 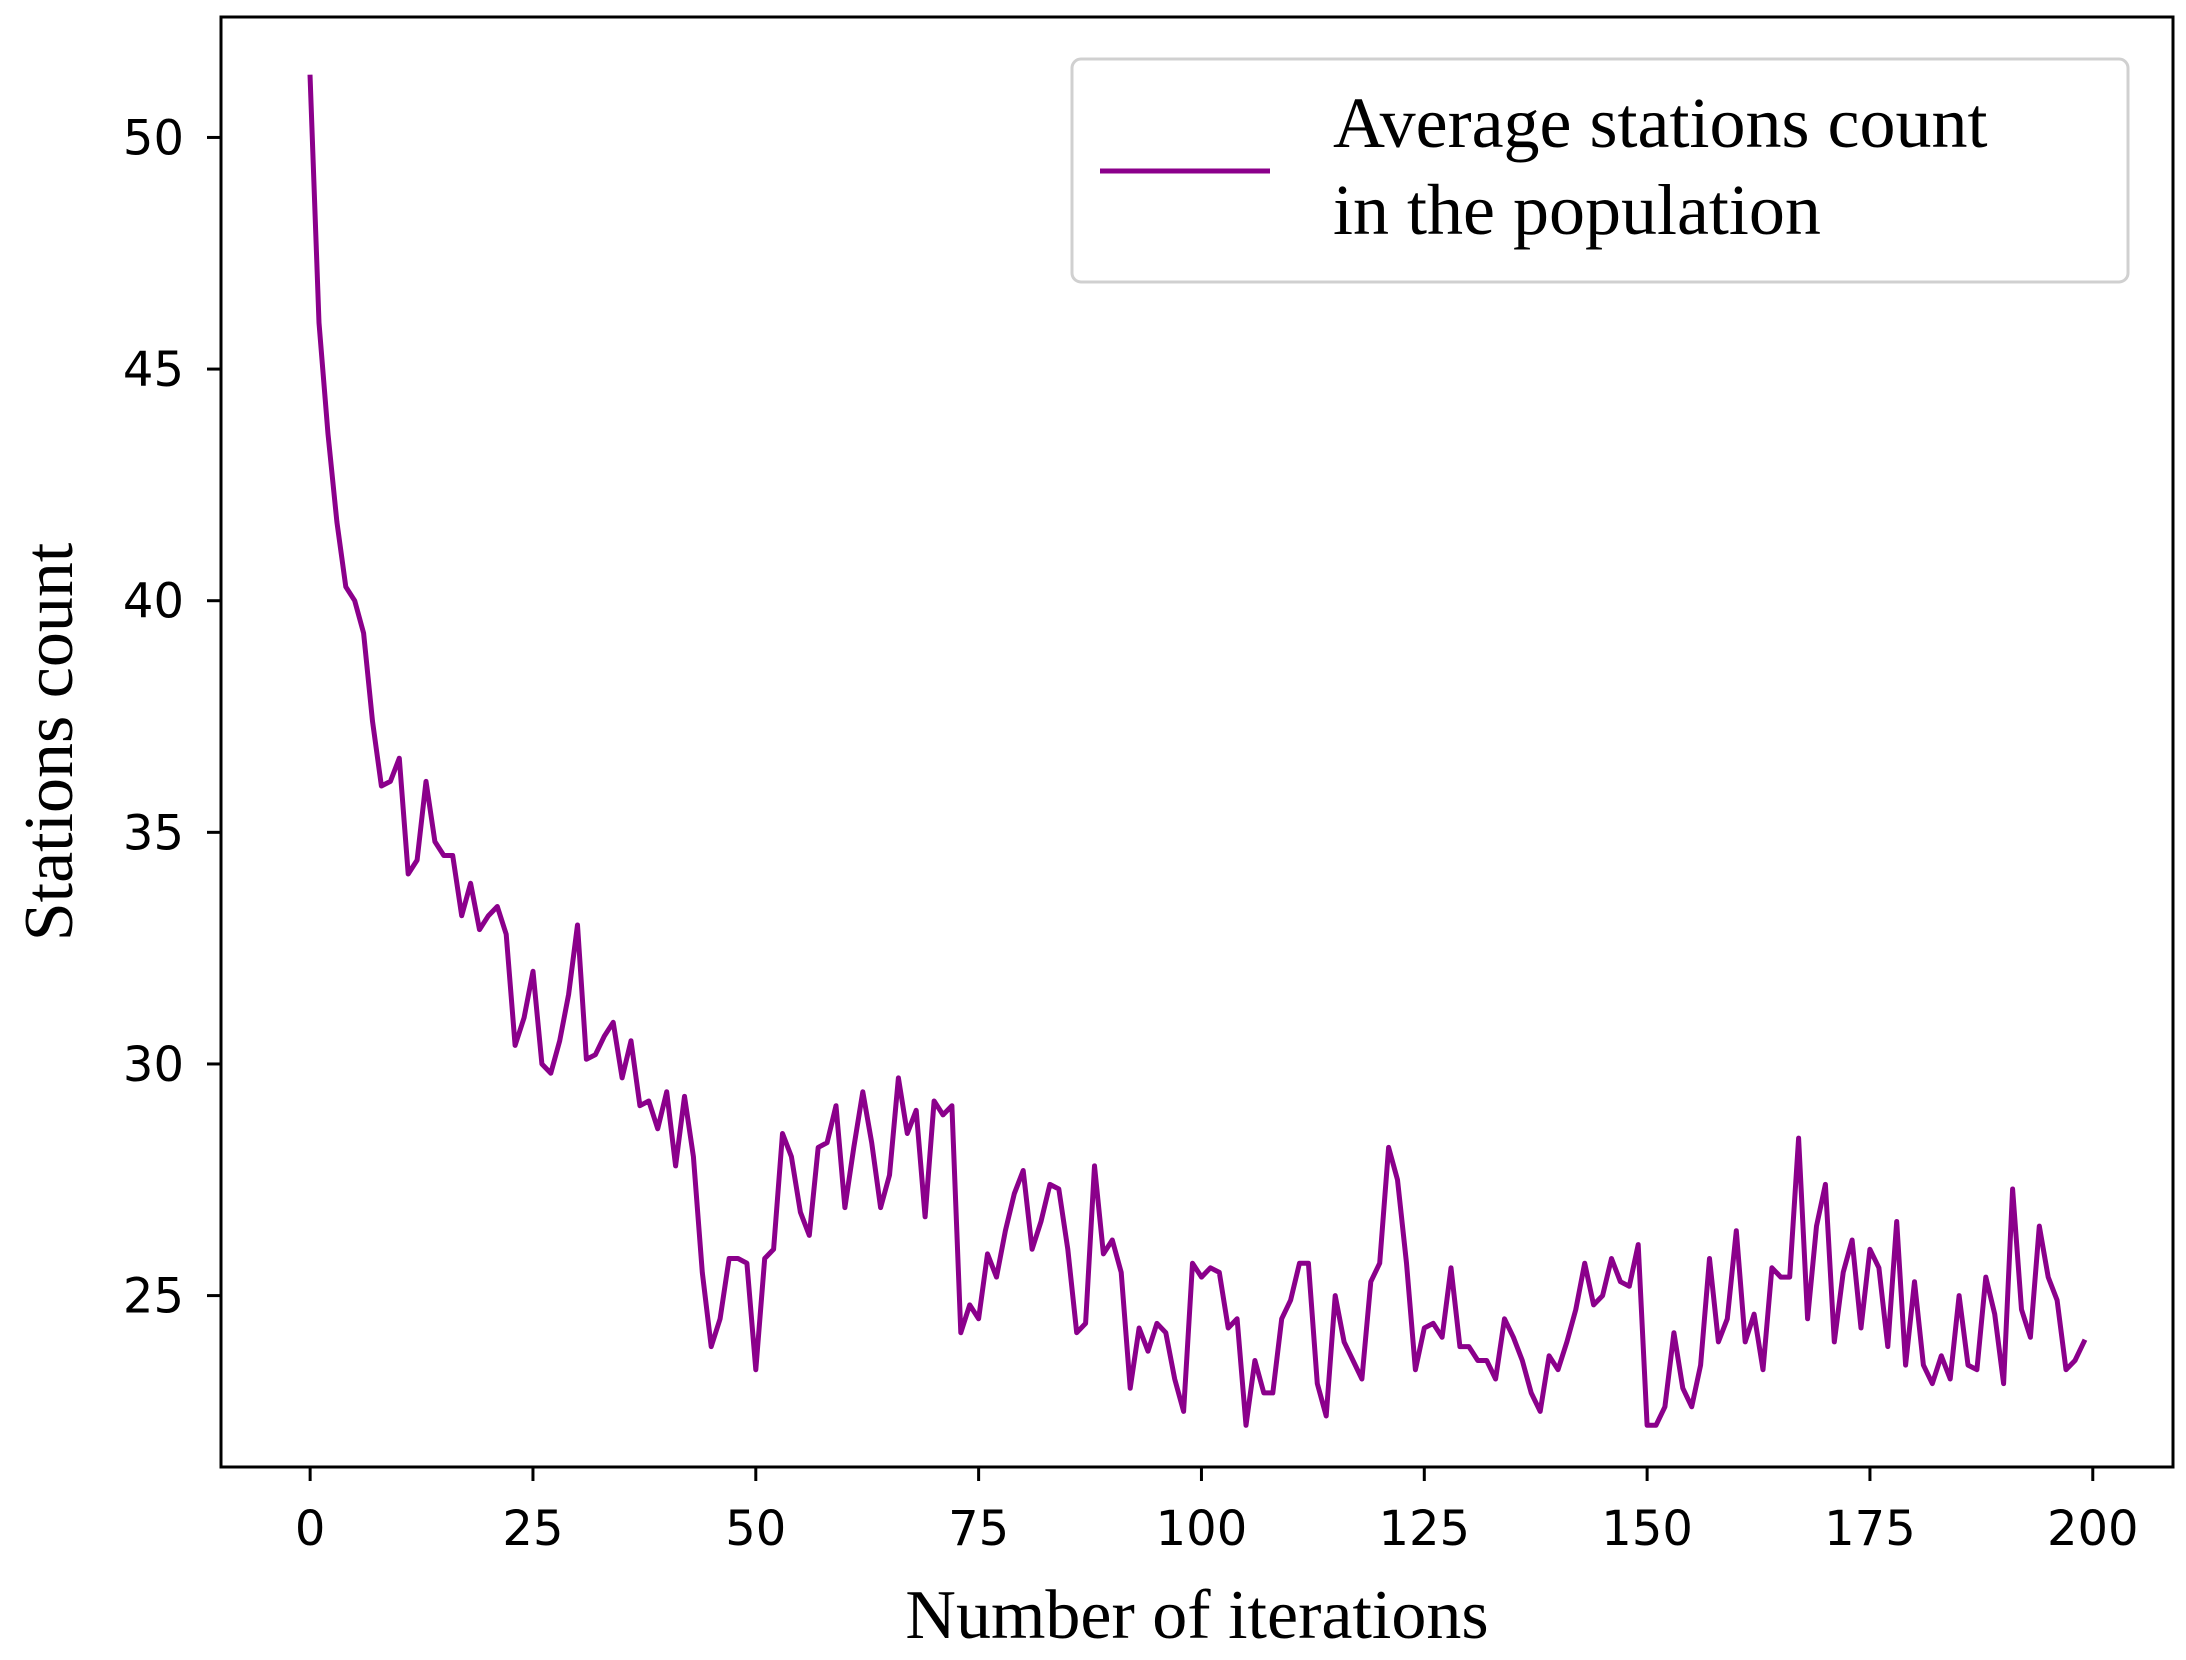 I want to click on x-tick-label-150: 150, so click(x=1647, y=1529).